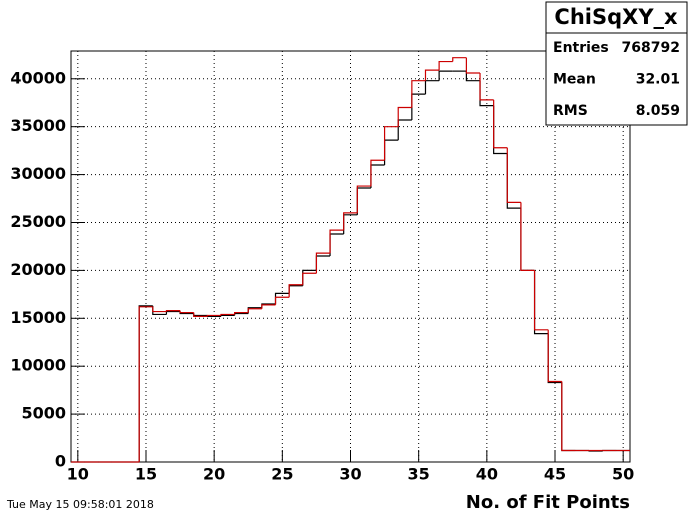  I want to click on stats-label: Mean, so click(574, 80).